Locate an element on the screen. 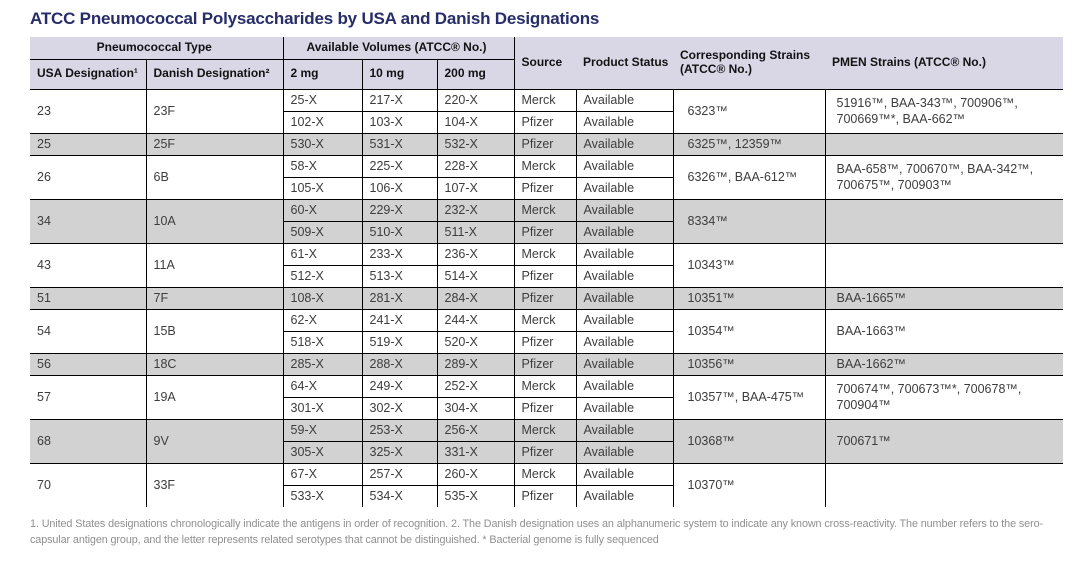 The width and height of the screenshot is (1075, 564). cell-corresponding-strains: 6323™ is located at coordinates (749, 110).